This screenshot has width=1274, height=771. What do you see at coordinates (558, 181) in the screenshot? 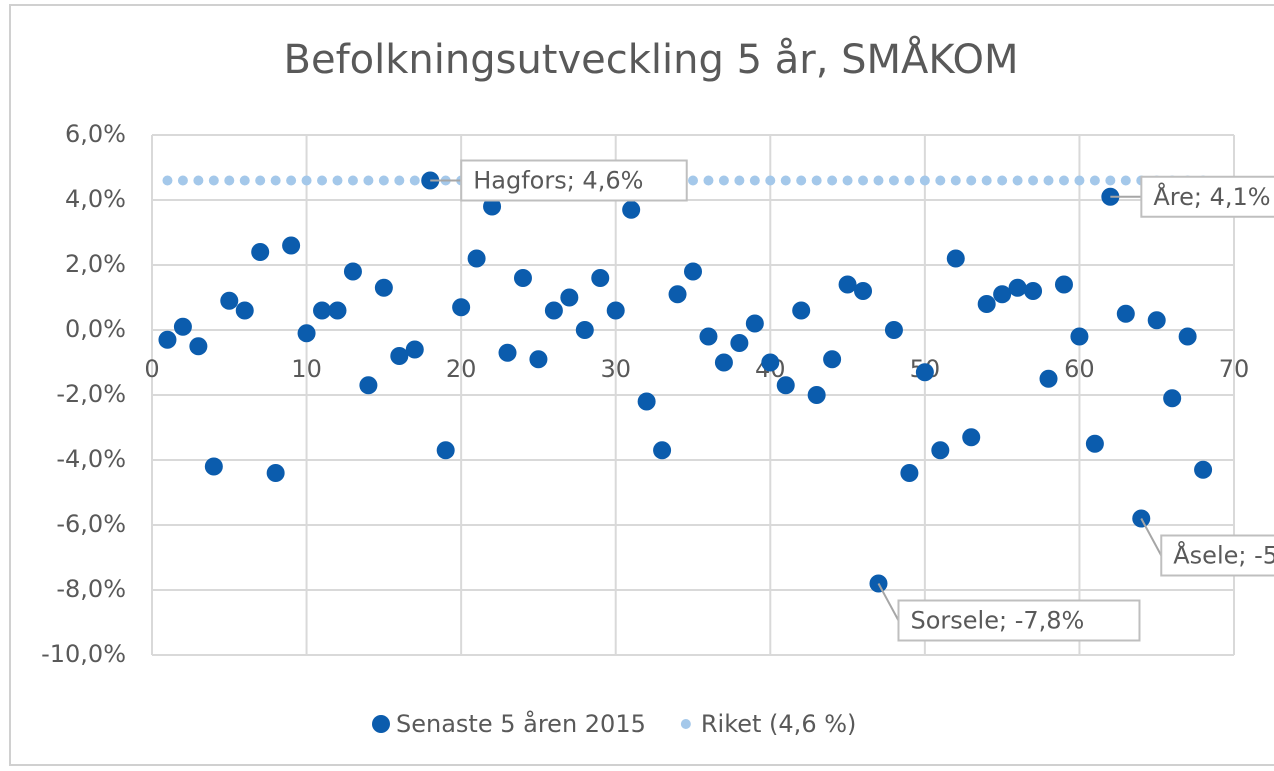
I see `data-label: Hagfors; 4,6%` at bounding box center [558, 181].